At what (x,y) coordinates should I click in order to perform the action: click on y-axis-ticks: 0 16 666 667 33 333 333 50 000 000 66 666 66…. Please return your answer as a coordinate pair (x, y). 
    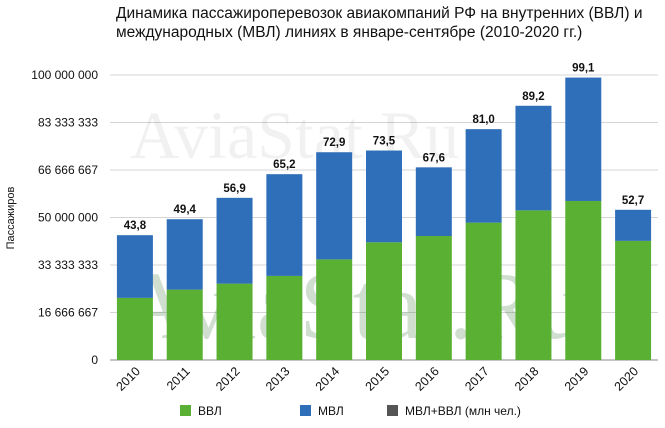
    Looking at the image, I should click on (64, 217).